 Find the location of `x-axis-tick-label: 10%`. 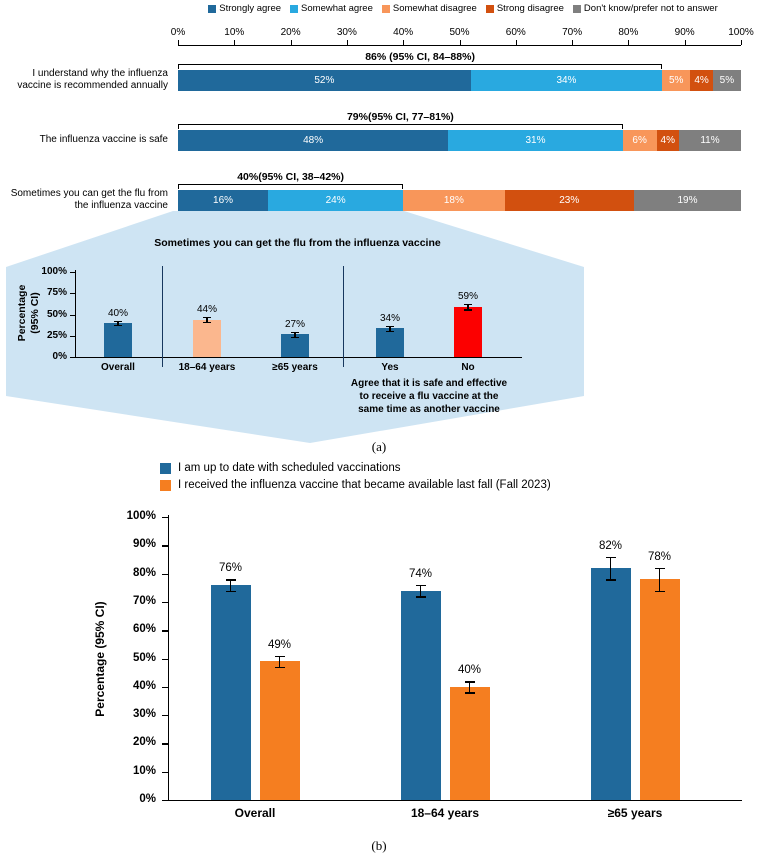

x-axis-tick-label: 10% is located at coordinates (234, 32).